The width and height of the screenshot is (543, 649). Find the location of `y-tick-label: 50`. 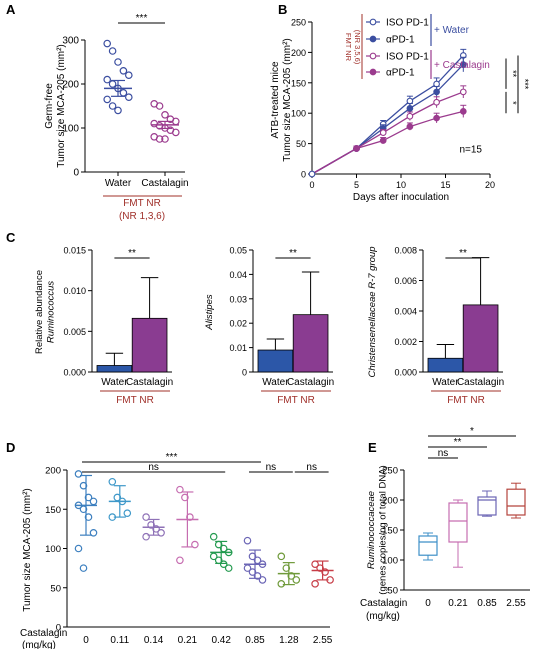

y-tick-label: 50 is located at coordinates (392, 591).